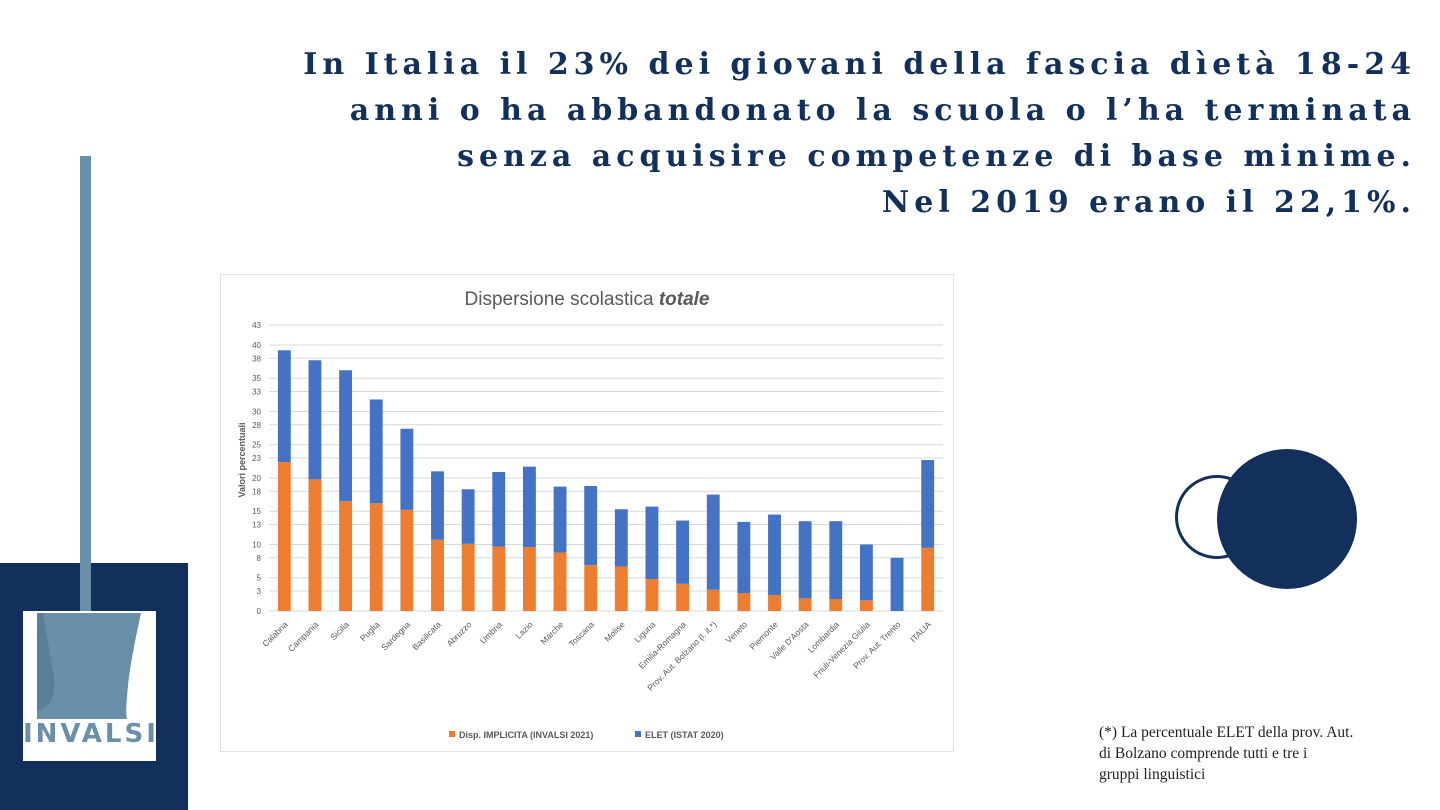 This screenshot has height=810, width=1440. Describe the element at coordinates (1203, 753) in the screenshot. I see `footnote-line-2: di Bolzano comprende tutti e tre i` at that location.